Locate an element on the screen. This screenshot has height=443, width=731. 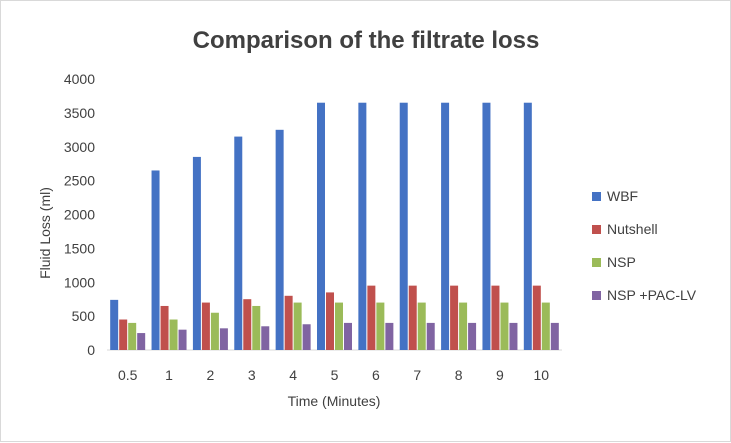
y-axis: 0 500 1000 1500 2000 2500 3000 3500 4000 is located at coordinates (79, 214).